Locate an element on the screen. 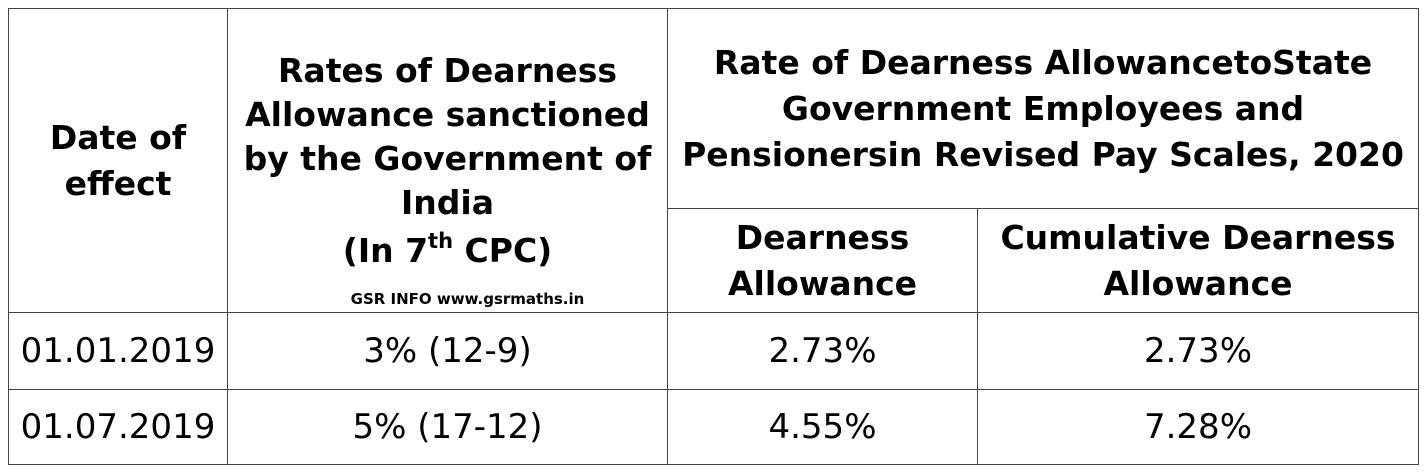 Image resolution: width=1425 pixels, height=475 pixels. date-of-effect-header: Date of effect is located at coordinates (118, 160).